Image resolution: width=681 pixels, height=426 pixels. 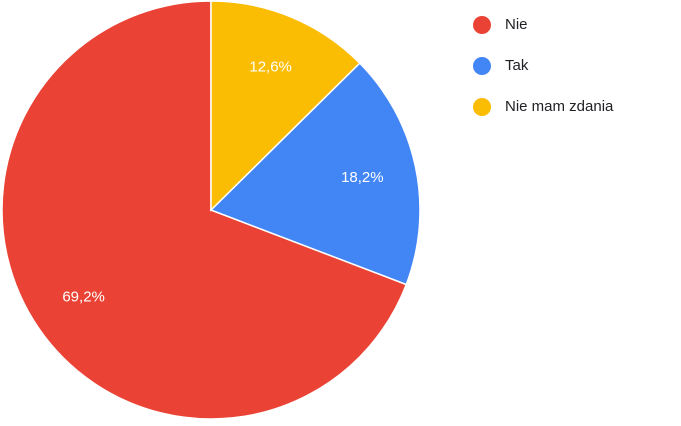 What do you see at coordinates (285, 106) in the screenshot?
I see `pie-slice` at bounding box center [285, 106].